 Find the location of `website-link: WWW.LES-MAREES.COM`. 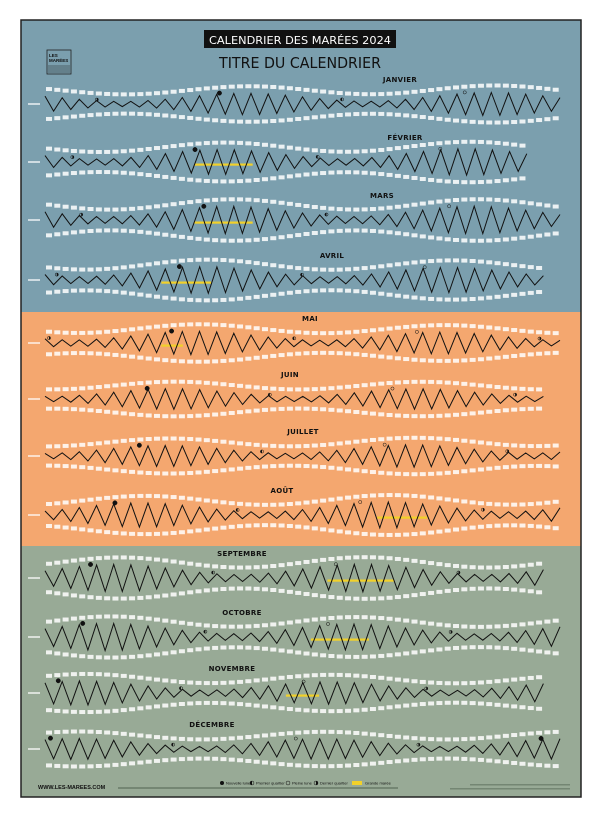

website-link: WWW.LES-MAREES.COM is located at coordinates (72, 788).